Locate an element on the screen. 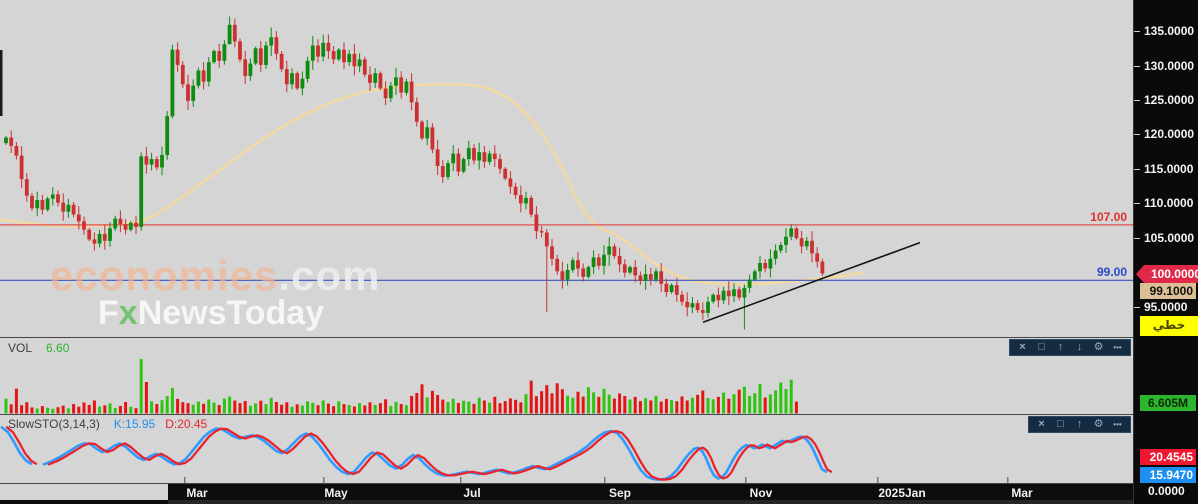 The height and width of the screenshot is (504, 1198). stochastic-k-value: K:15.95 is located at coordinates (134, 424).